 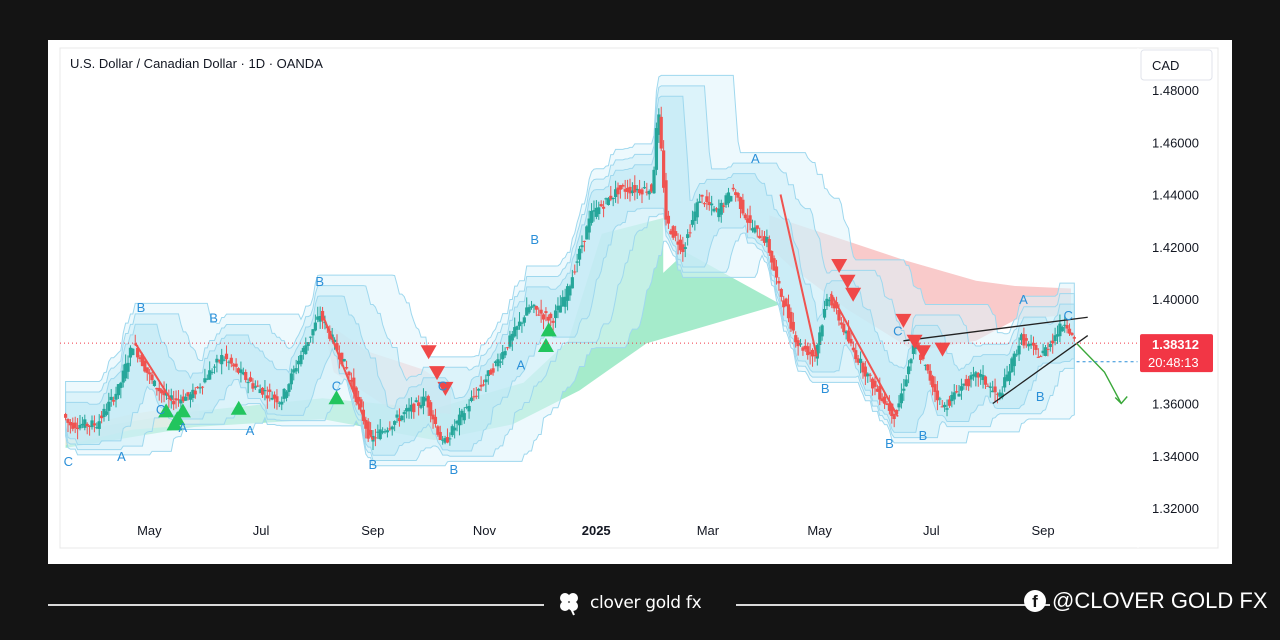 What do you see at coordinates (1121, 400) in the screenshot?
I see `forecast-arrowhead` at bounding box center [1121, 400].